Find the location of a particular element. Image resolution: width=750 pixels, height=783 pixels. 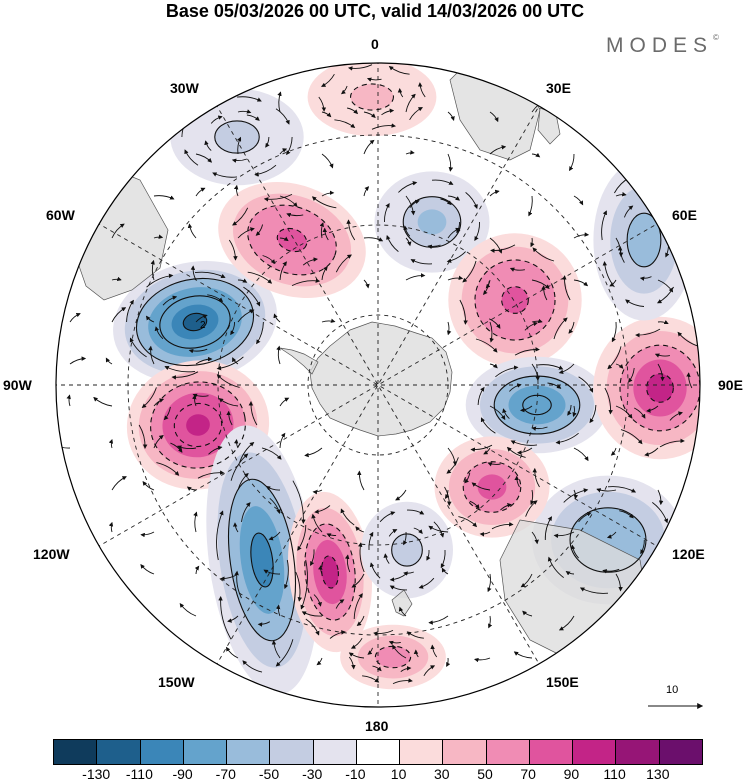

lon-label-0: 0 is located at coordinates (375, 44).